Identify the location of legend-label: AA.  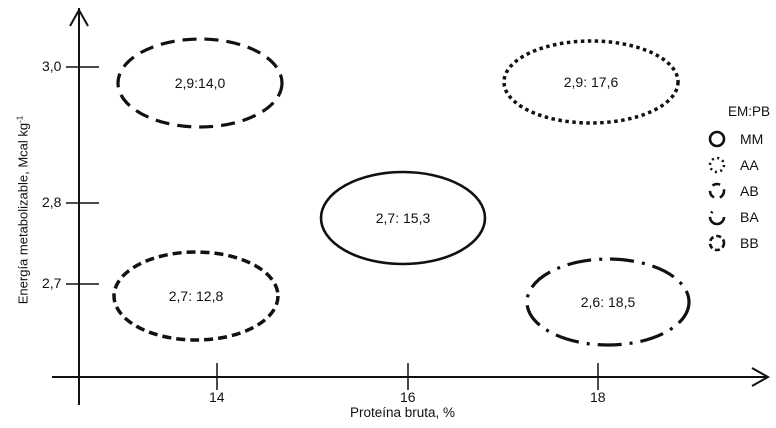
(749, 165).